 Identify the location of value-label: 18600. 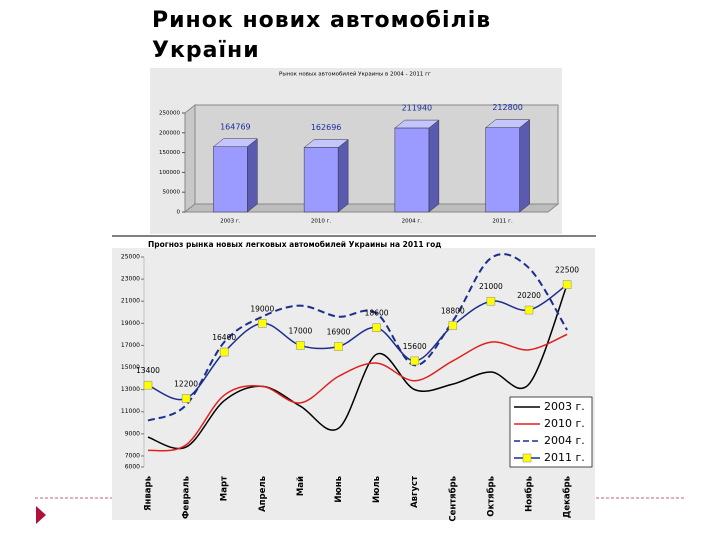
(377, 313).